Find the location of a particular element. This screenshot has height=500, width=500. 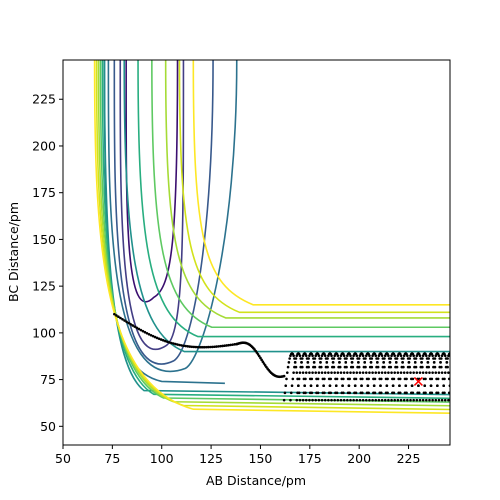

y-tick-label: 225 is located at coordinates (44, 99).